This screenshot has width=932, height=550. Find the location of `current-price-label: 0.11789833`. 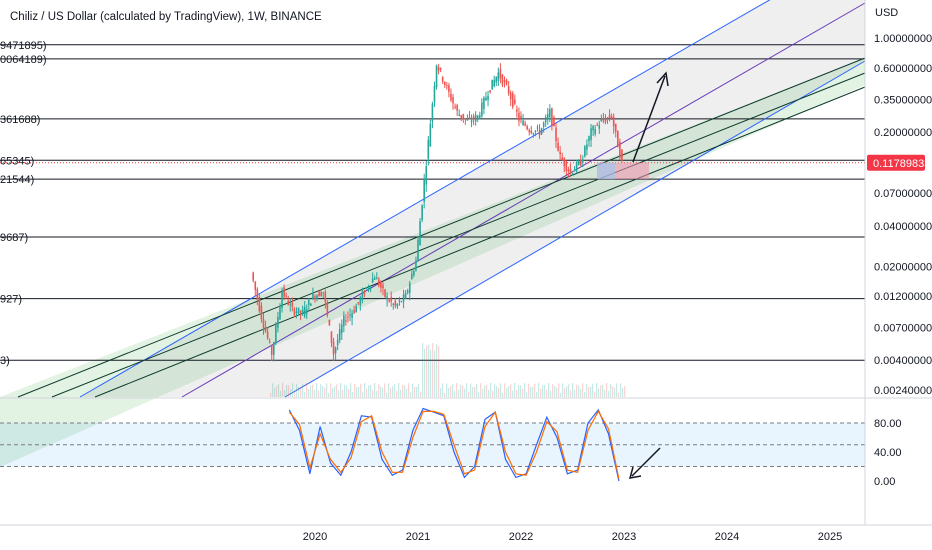

current-price-label: 0.11789833 is located at coordinates (901, 164).